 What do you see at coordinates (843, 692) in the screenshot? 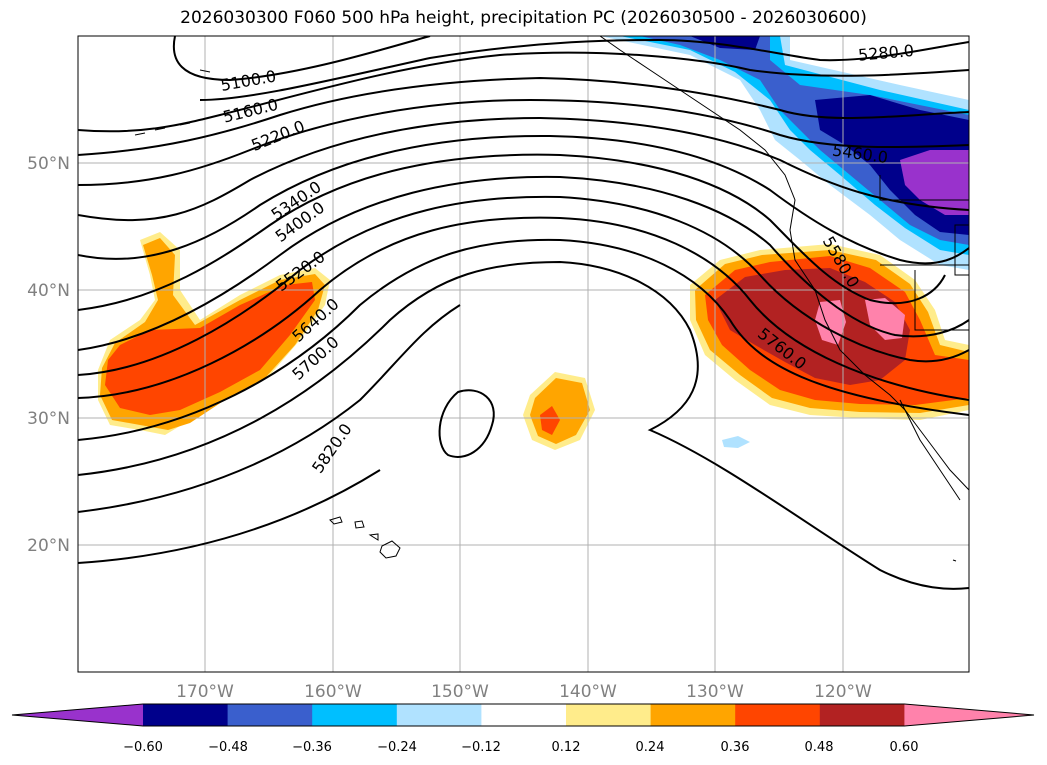
I see `lon-label-120w: 120°W` at bounding box center [843, 692].